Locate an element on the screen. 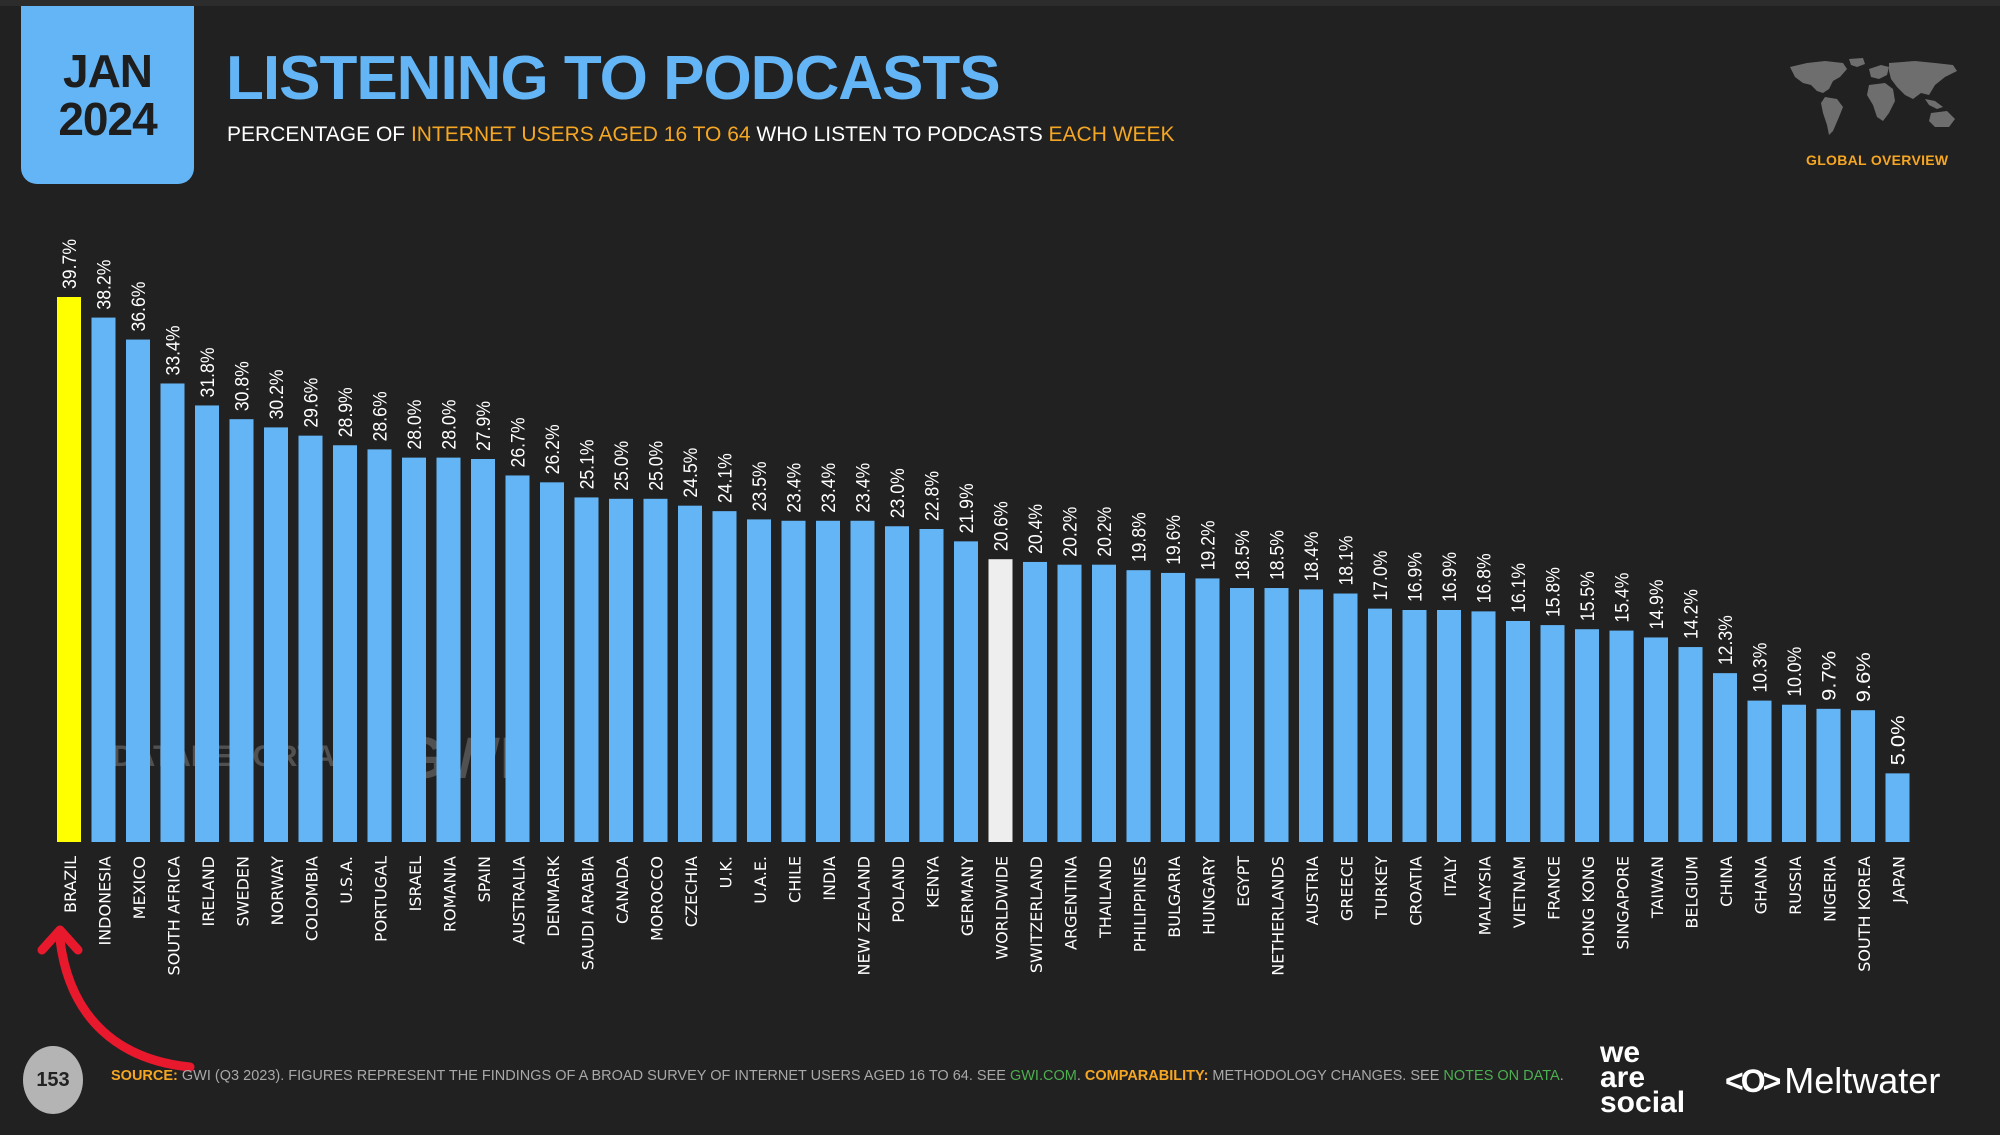  category-label: MOROCCO is located at coordinates (657, 898).